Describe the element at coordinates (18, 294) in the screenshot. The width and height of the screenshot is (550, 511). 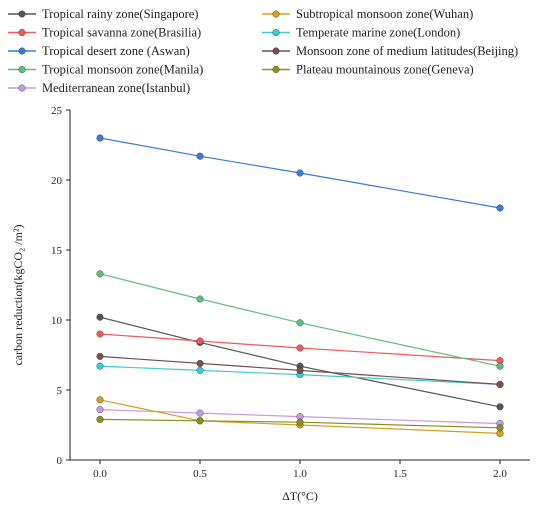
I see `y-axis-title: carbon reduction(kgCO₂ /m²)` at that location.